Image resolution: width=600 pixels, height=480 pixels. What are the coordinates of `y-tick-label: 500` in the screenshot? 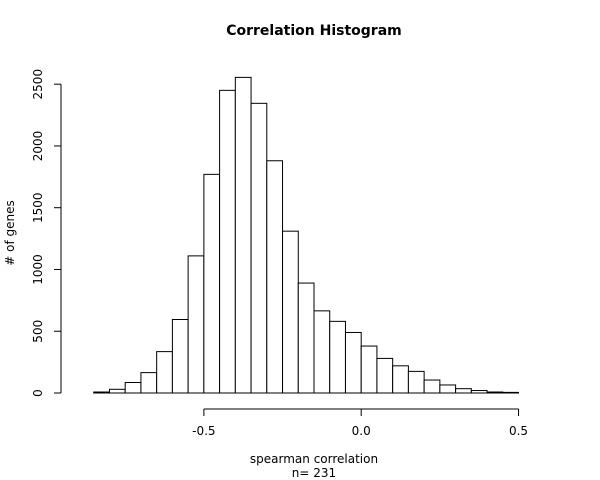 It's located at (38, 331).